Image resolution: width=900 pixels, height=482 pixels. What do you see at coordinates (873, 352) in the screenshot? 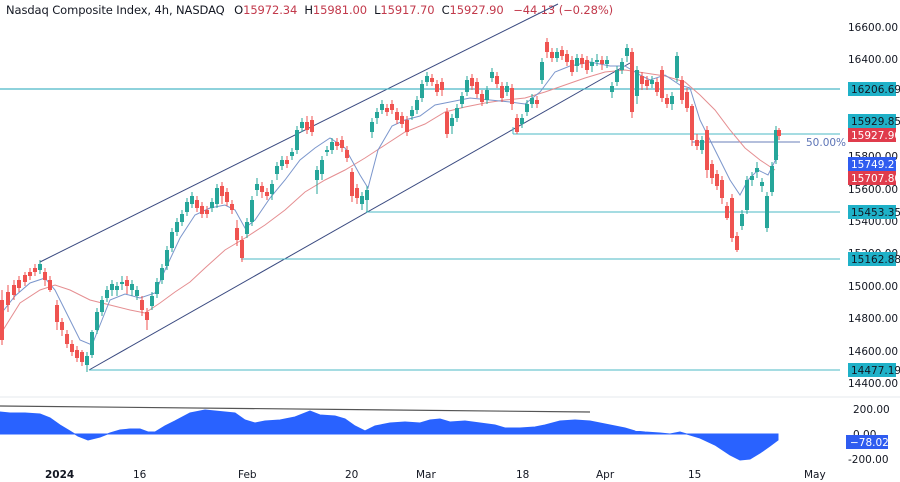
I see `price-tick: 14600.00` at bounding box center [873, 352].